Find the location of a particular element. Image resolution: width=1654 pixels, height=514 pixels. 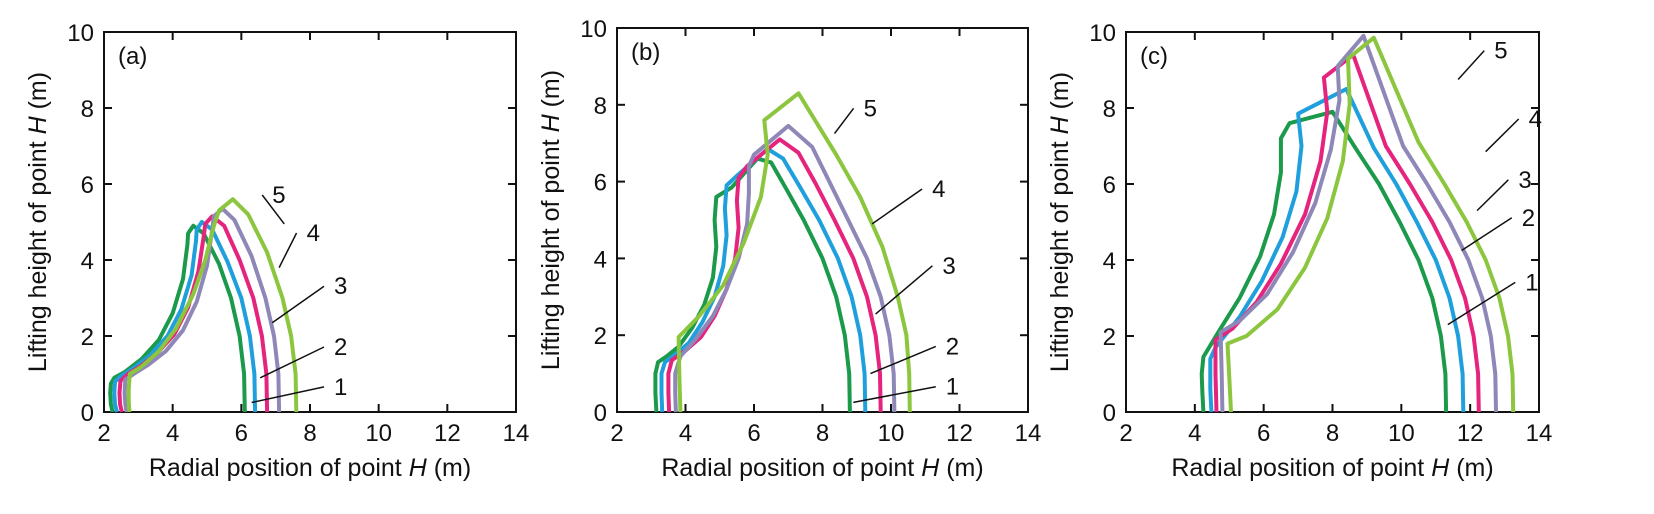

panel-label: (c) is located at coordinates (1154, 56).